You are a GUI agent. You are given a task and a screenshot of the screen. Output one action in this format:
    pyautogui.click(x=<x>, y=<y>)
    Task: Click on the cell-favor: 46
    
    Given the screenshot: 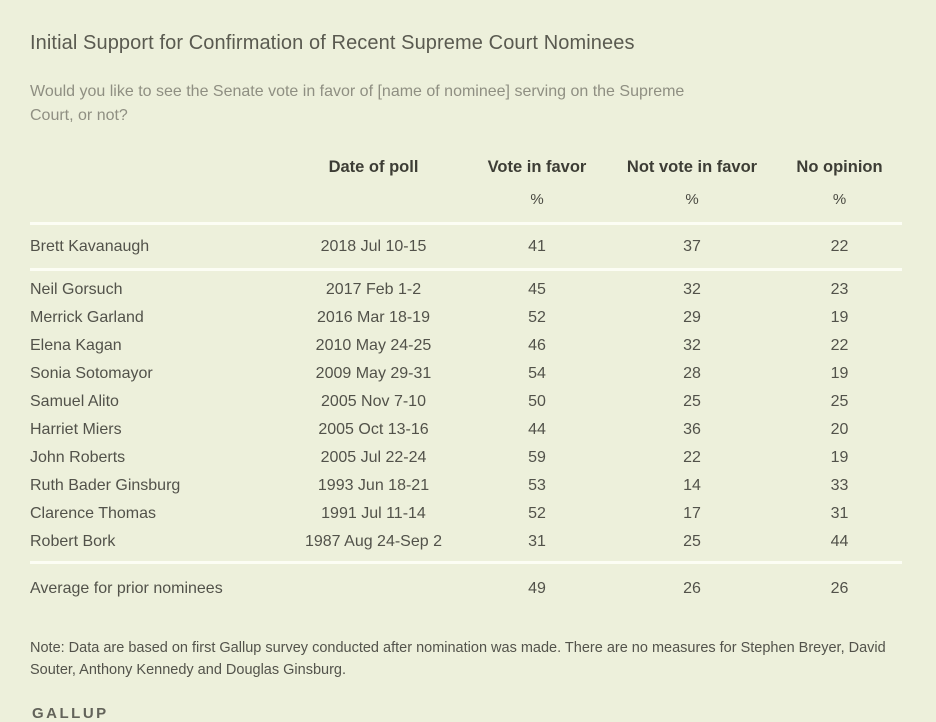 What is the action you would take?
    pyautogui.click(x=537, y=345)
    